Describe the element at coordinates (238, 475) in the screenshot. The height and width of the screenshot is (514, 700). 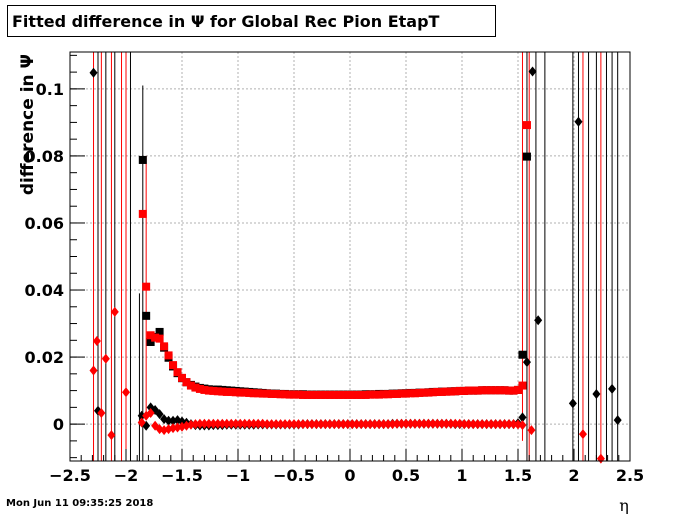
I see `x-tick-label: −1` at that location.